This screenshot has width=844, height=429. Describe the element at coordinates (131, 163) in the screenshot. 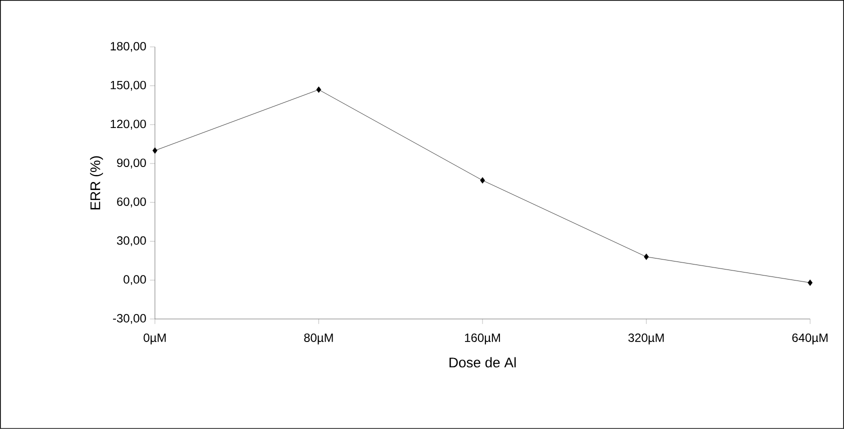

I see `y-tick-label: 90,00` at that location.